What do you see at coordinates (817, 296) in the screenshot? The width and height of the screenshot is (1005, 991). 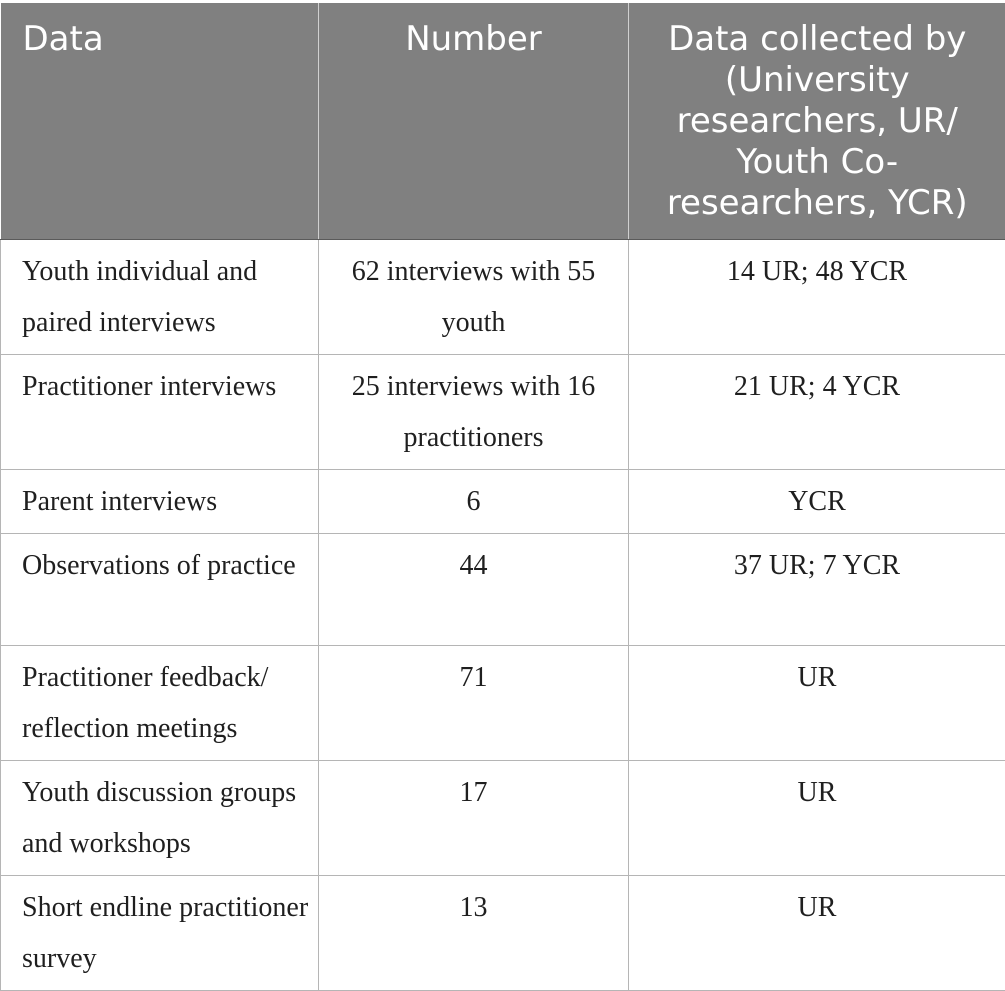 I see `cell-collected-by: 14 UR; 48 YCR` at bounding box center [817, 296].